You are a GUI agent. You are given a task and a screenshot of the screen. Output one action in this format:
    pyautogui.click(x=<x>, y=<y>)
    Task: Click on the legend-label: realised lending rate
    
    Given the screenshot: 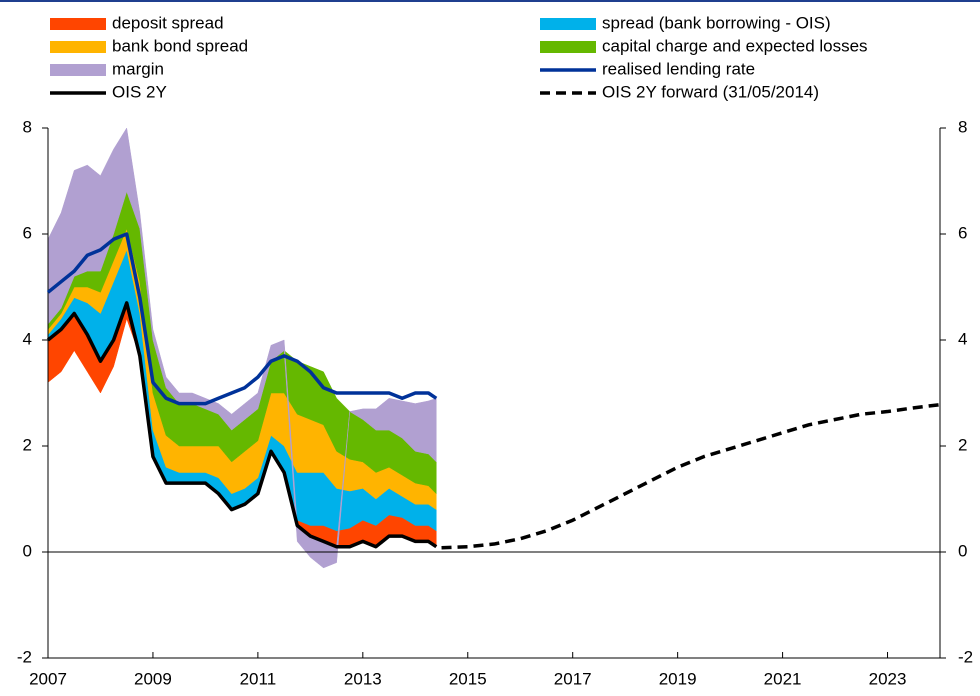 What is the action you would take?
    pyautogui.click(x=678, y=68)
    